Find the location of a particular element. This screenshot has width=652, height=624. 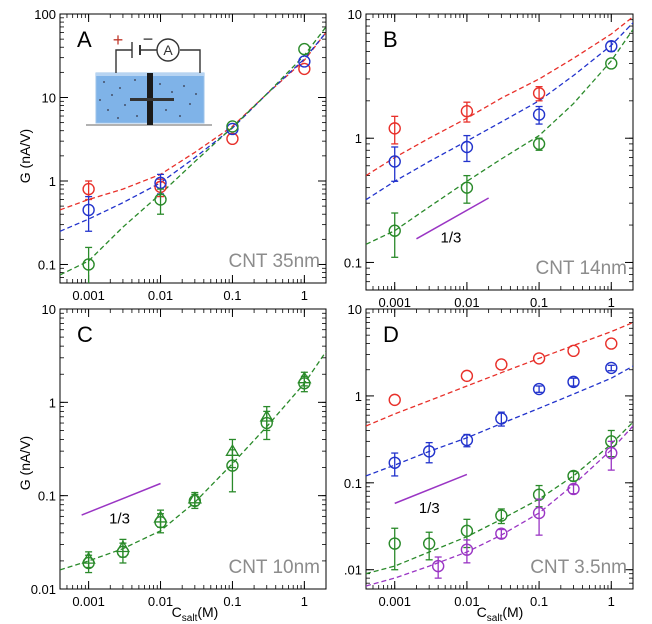

plot-area is located at coordinates (193, 462).